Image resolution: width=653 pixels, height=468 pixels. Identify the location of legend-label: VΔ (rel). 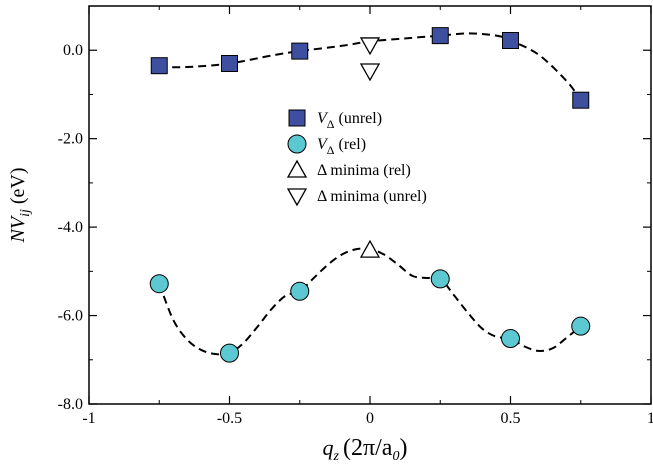
(341, 146).